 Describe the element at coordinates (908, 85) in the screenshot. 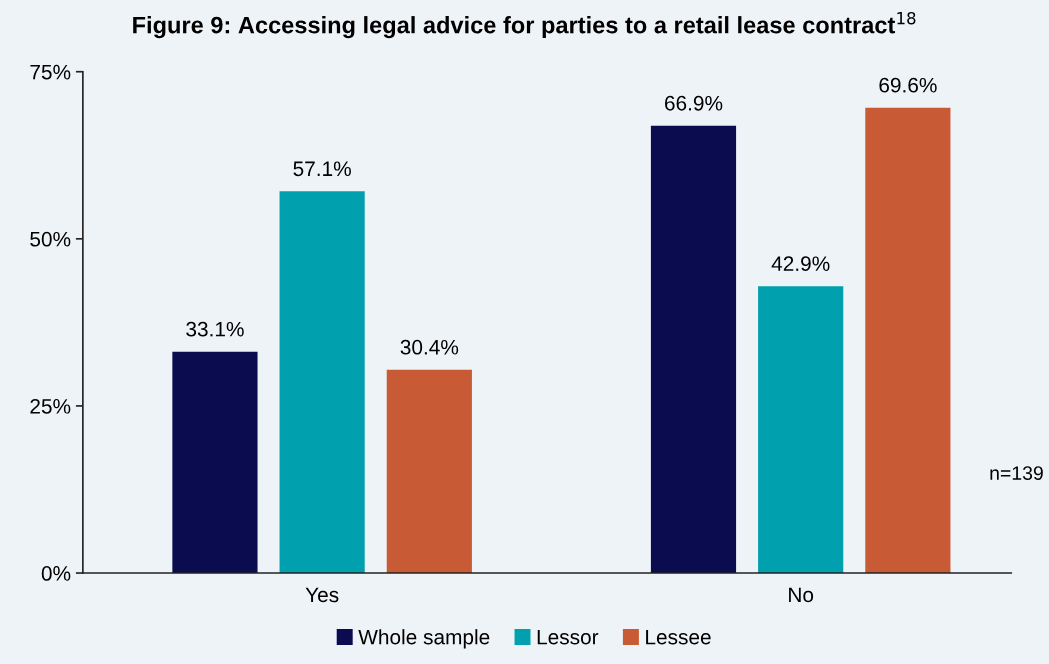

I see `data-label: 69.6%` at that location.